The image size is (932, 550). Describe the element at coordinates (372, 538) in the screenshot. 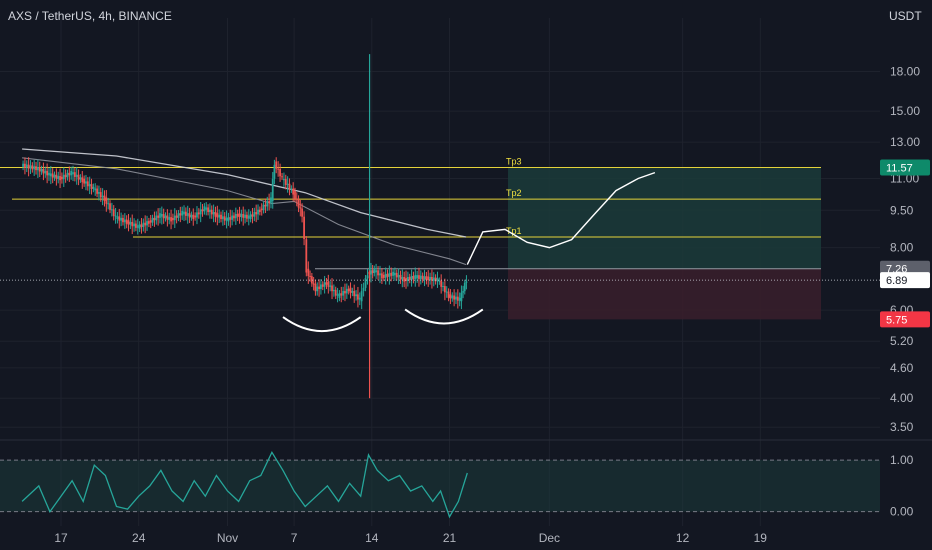

I see `date-tick-label: 14` at that location.